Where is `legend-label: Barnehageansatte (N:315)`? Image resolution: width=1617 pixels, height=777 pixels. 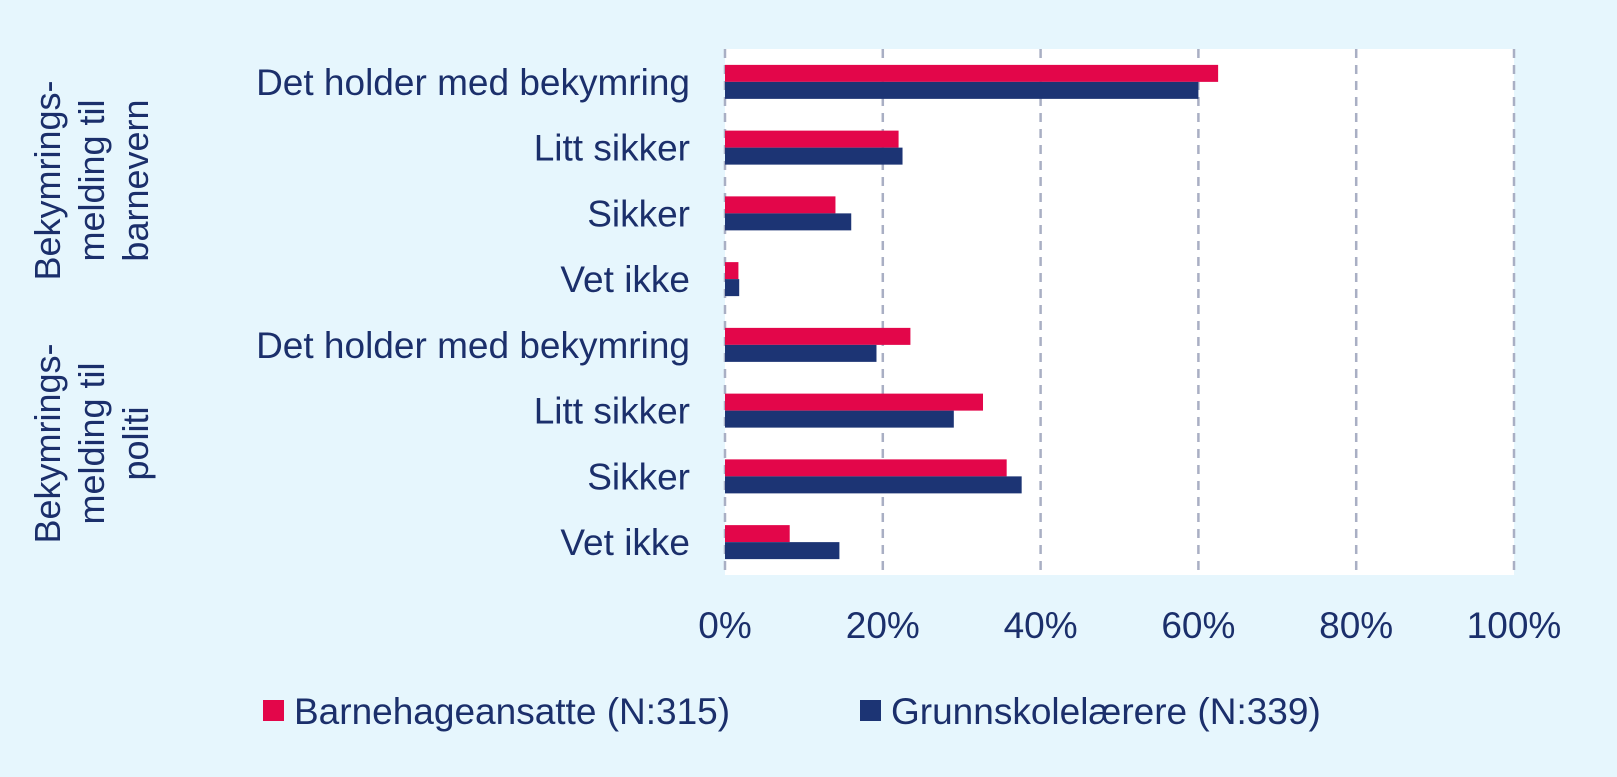 legend-label: Barnehageansatte (N:315) is located at coordinates (512, 711).